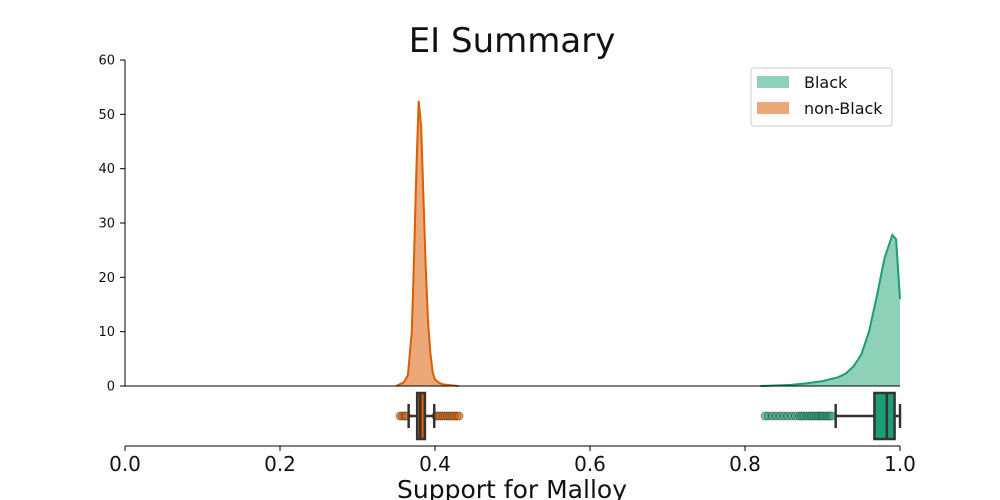 This screenshot has height=500, width=1000. What do you see at coordinates (648, 416) in the screenshot?
I see `box-plot` at bounding box center [648, 416].